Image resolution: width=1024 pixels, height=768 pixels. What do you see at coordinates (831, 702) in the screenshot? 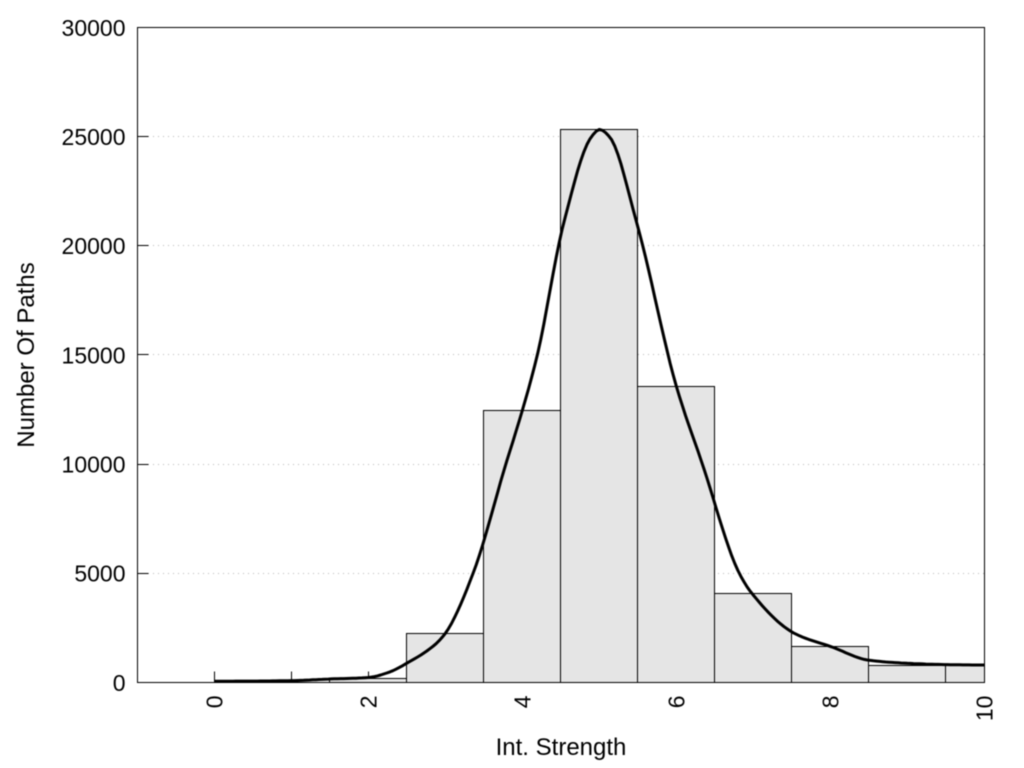
I see `svg-text: 8` at bounding box center [831, 702].